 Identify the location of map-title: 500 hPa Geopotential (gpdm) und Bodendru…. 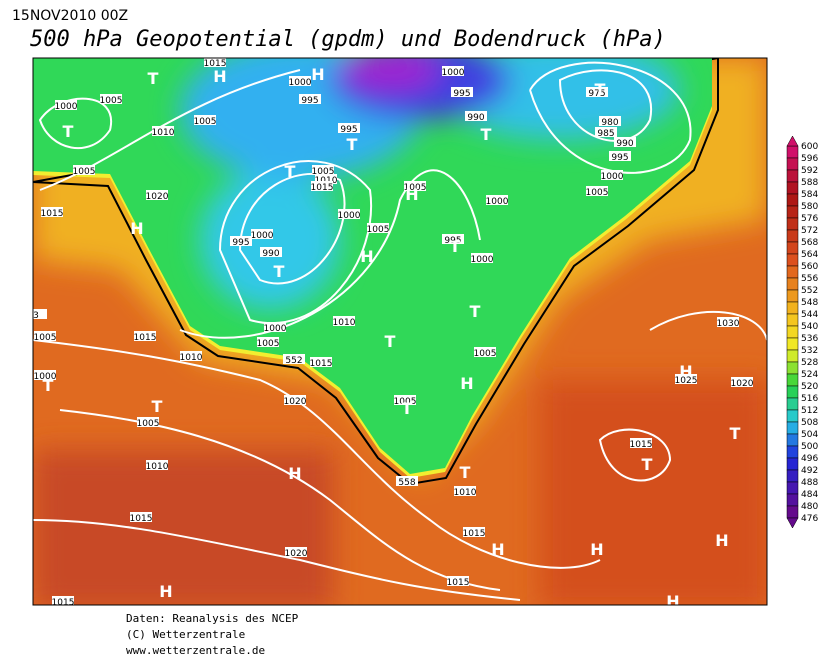
(348, 39).